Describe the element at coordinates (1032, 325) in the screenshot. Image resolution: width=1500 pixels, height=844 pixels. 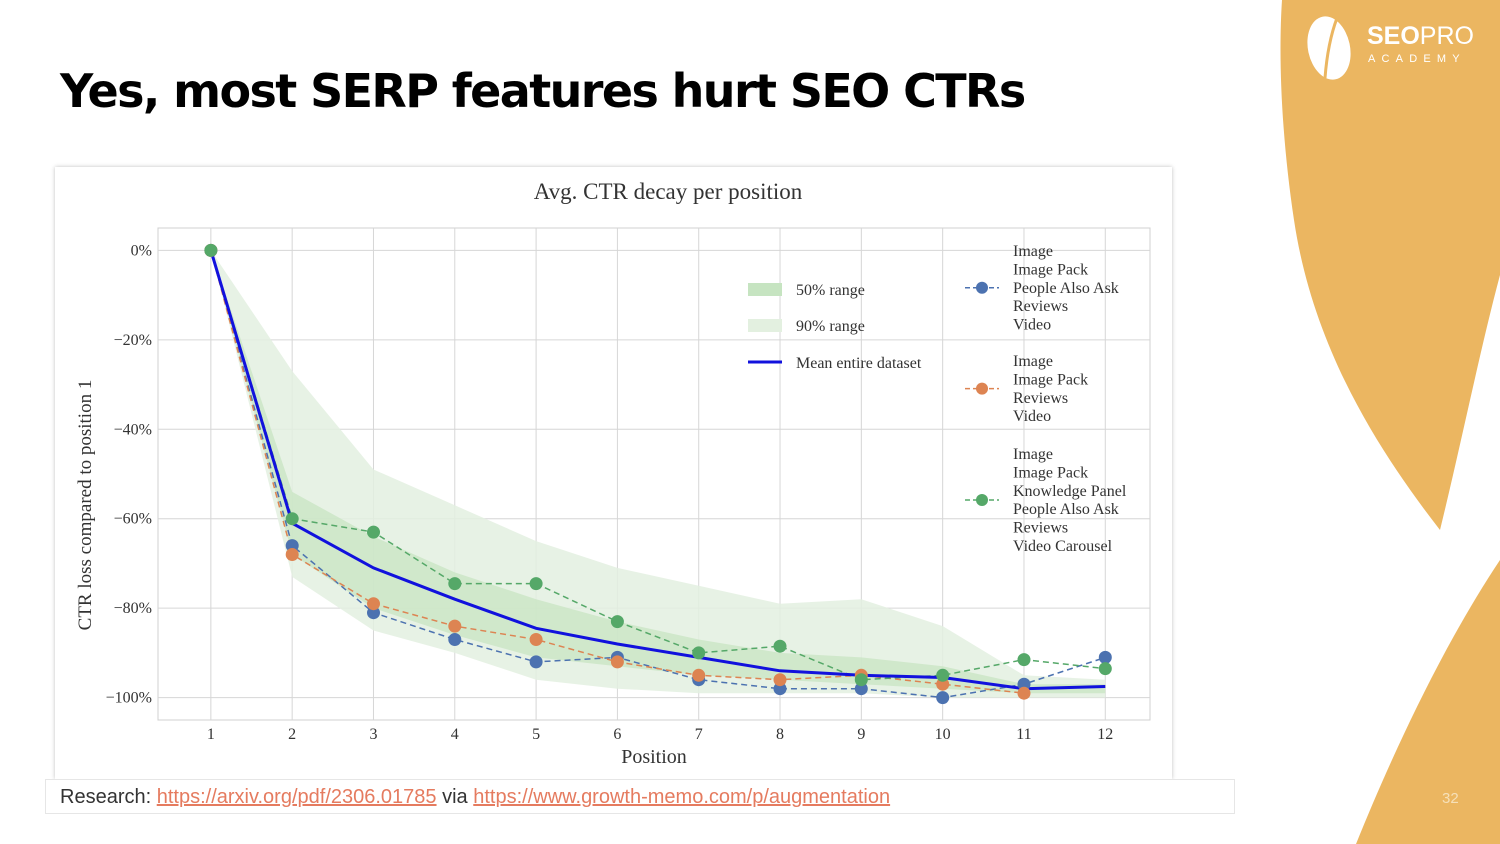
I see `series-blue-legend-text: Video` at that location.